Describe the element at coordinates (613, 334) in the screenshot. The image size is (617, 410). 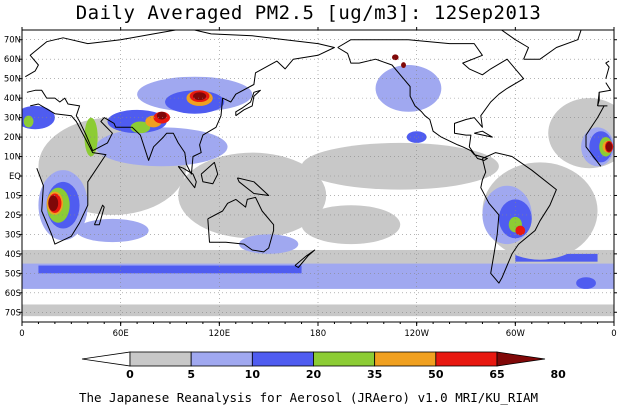
I see `lon-tick-label-6: 0` at that location.